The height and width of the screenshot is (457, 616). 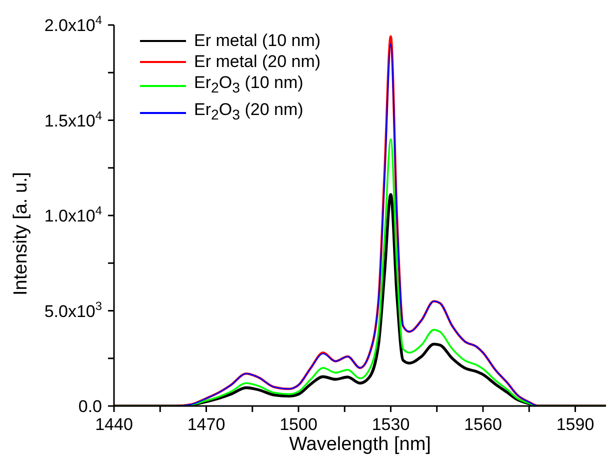 What do you see at coordinates (299, 424) in the screenshot?
I see `x-tick-label: 1500` at bounding box center [299, 424].